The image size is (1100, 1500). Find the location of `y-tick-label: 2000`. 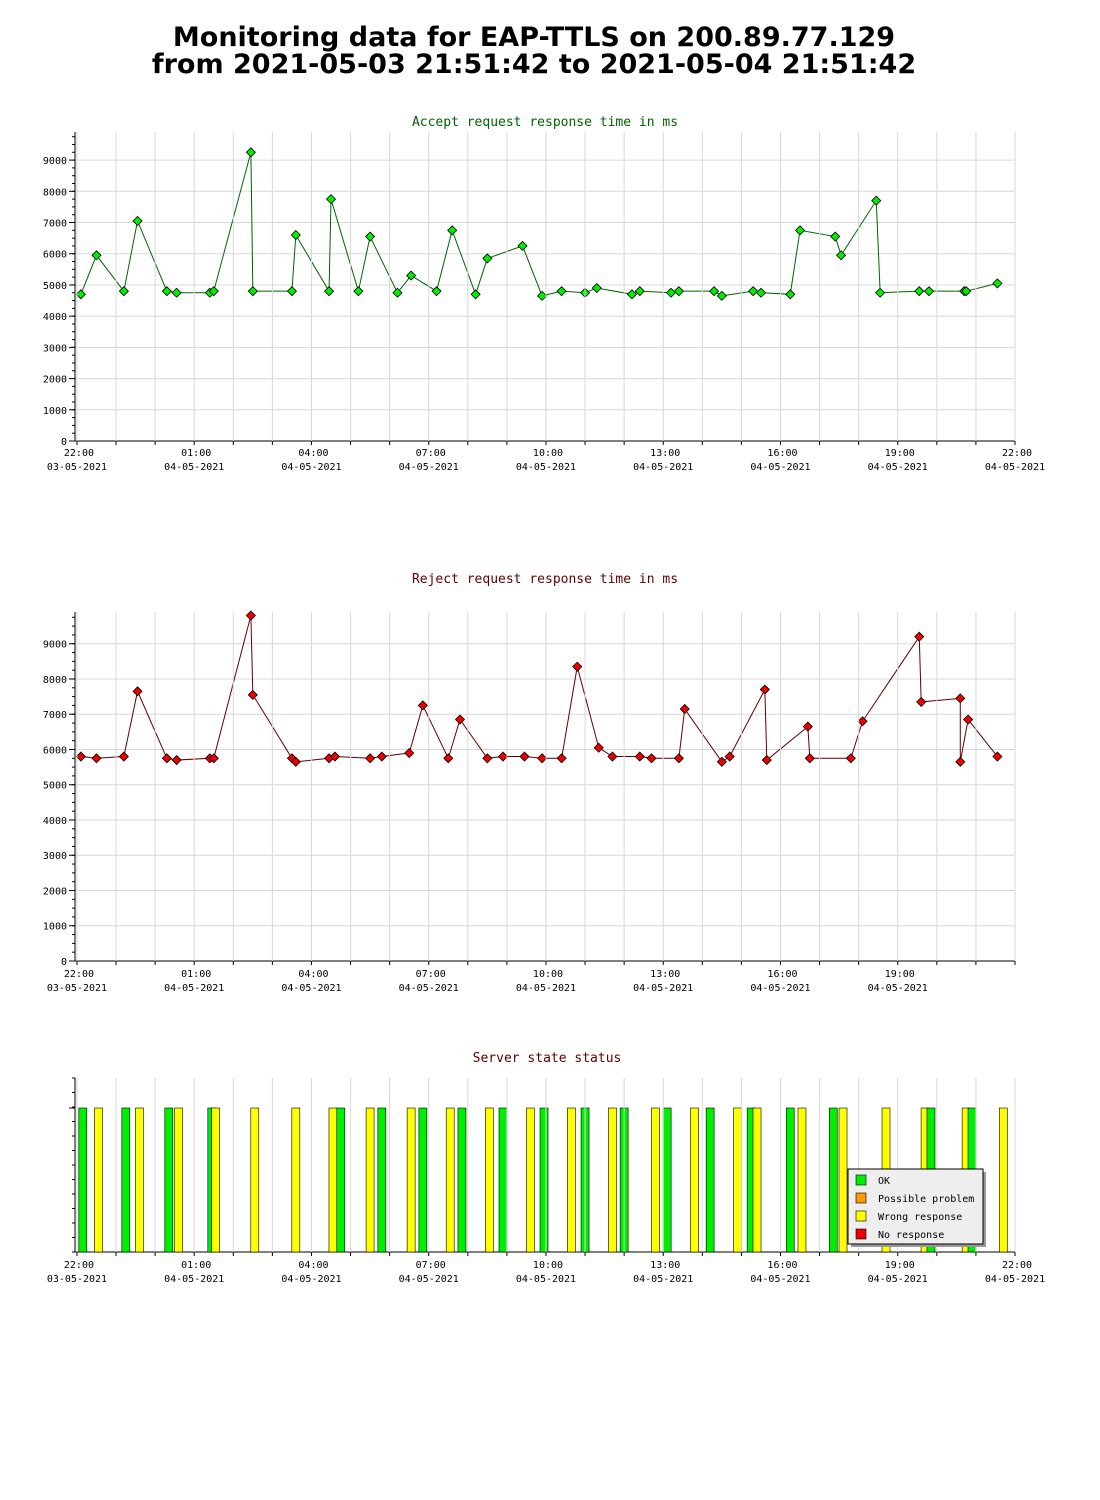

y-tick-label: 2000 is located at coordinates (55, 380).